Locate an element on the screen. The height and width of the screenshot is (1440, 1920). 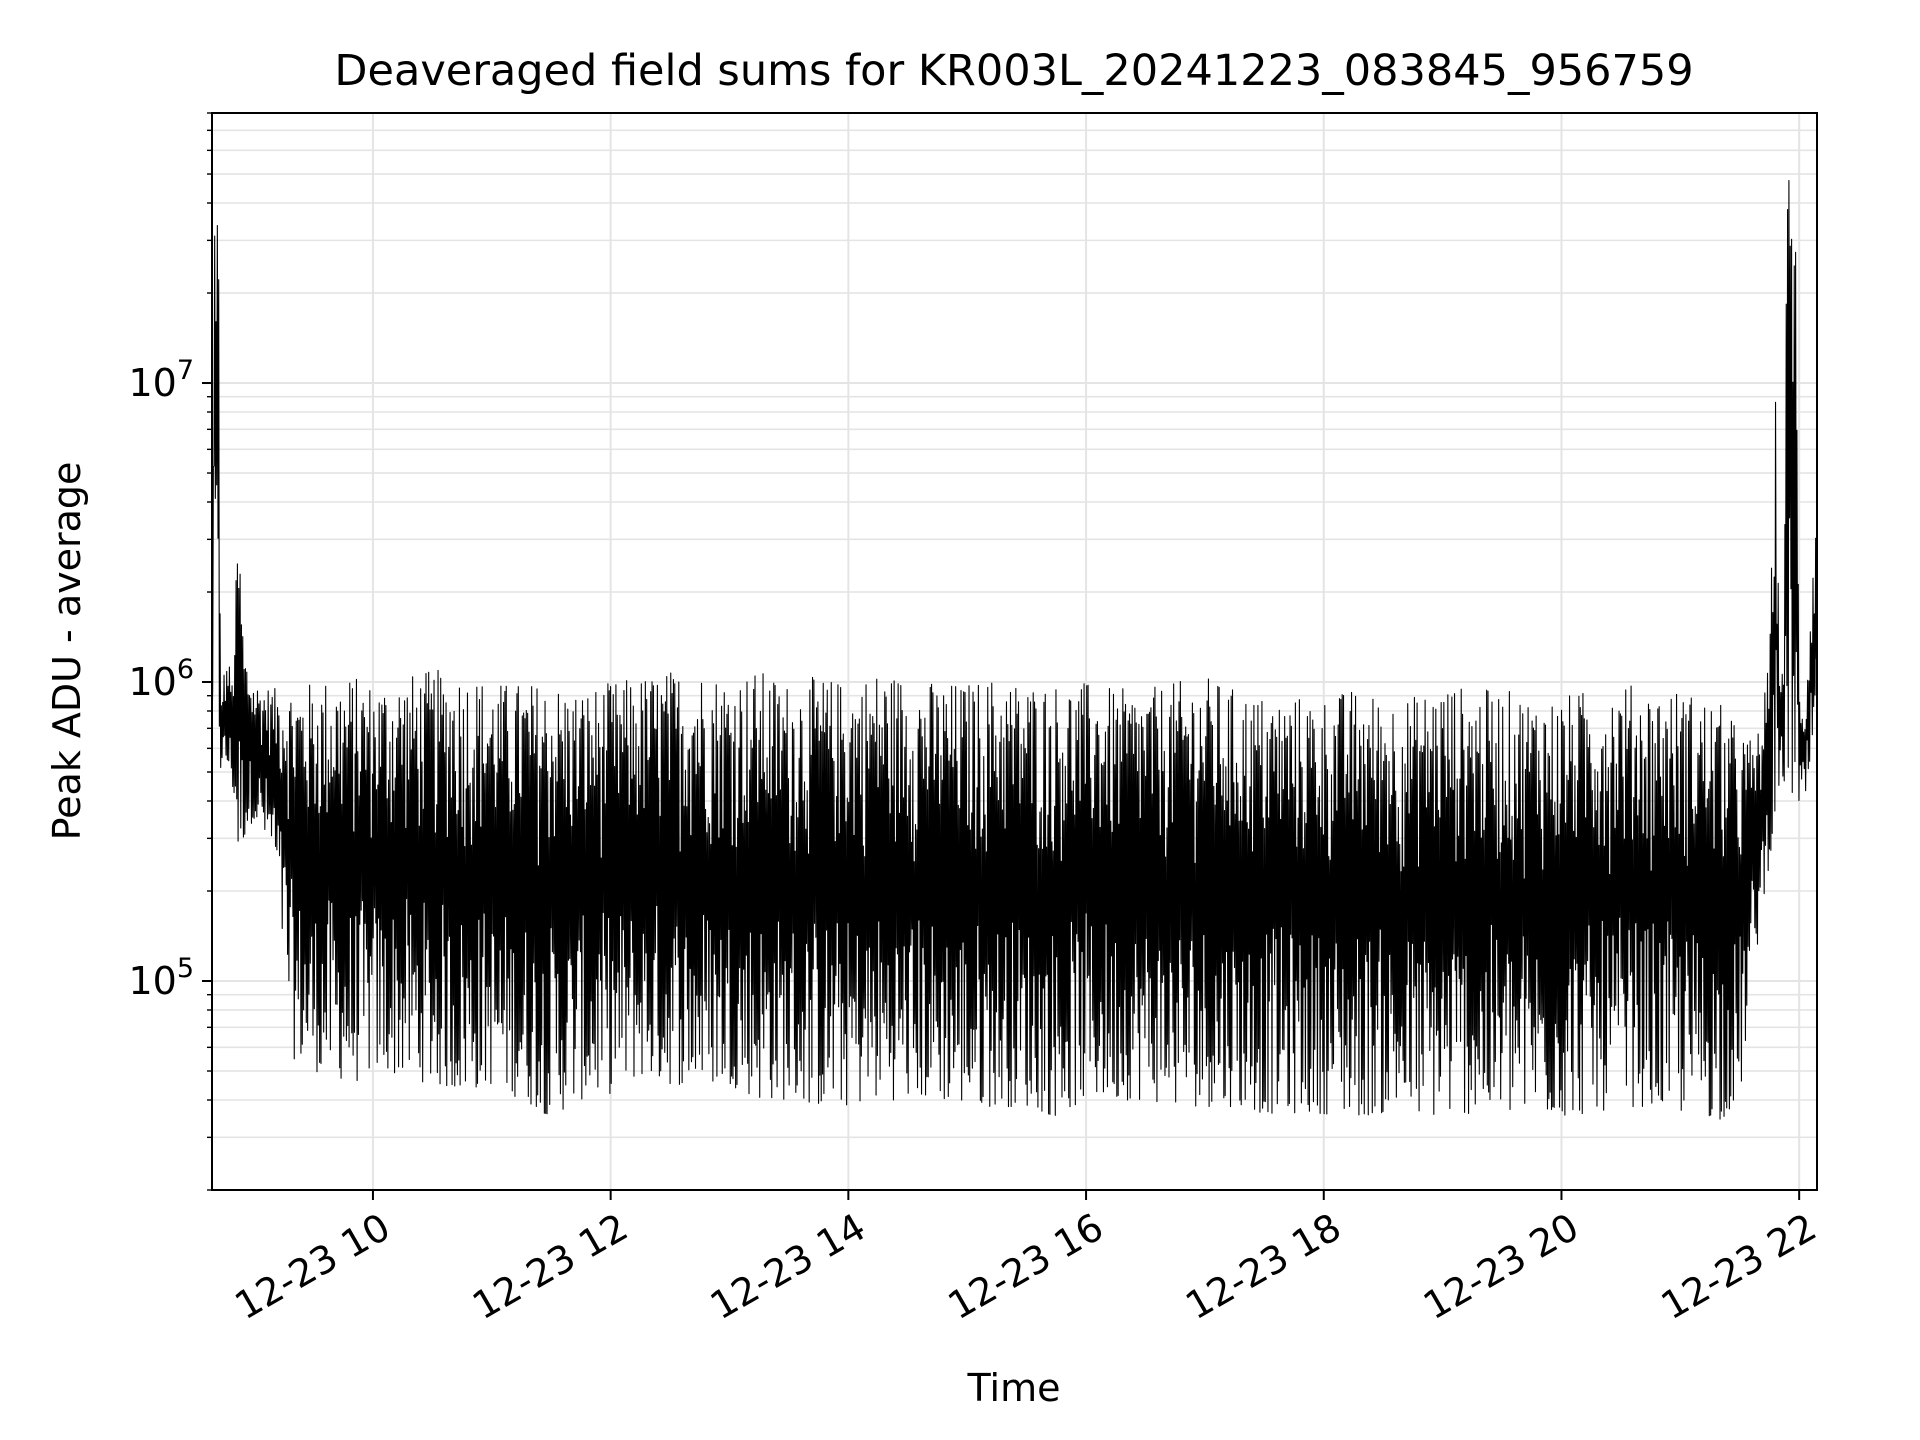
y-axis-ticks: 105 106 107 is located at coordinates (170, 651).